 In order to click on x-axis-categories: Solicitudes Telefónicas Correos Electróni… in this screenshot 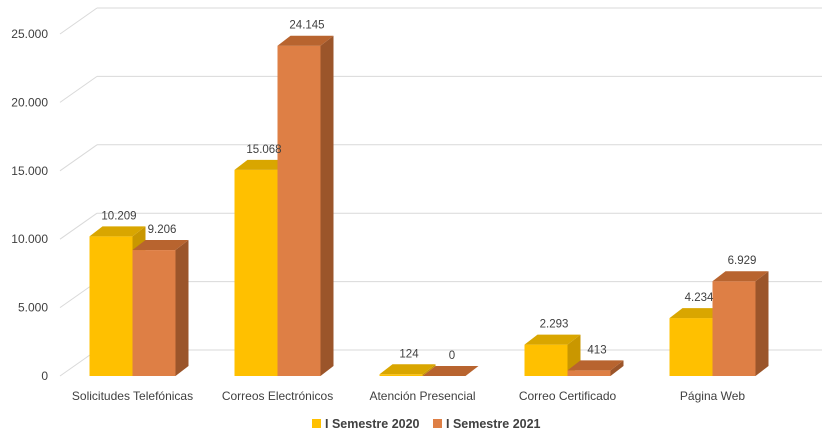, I will do `click(408, 396)`.